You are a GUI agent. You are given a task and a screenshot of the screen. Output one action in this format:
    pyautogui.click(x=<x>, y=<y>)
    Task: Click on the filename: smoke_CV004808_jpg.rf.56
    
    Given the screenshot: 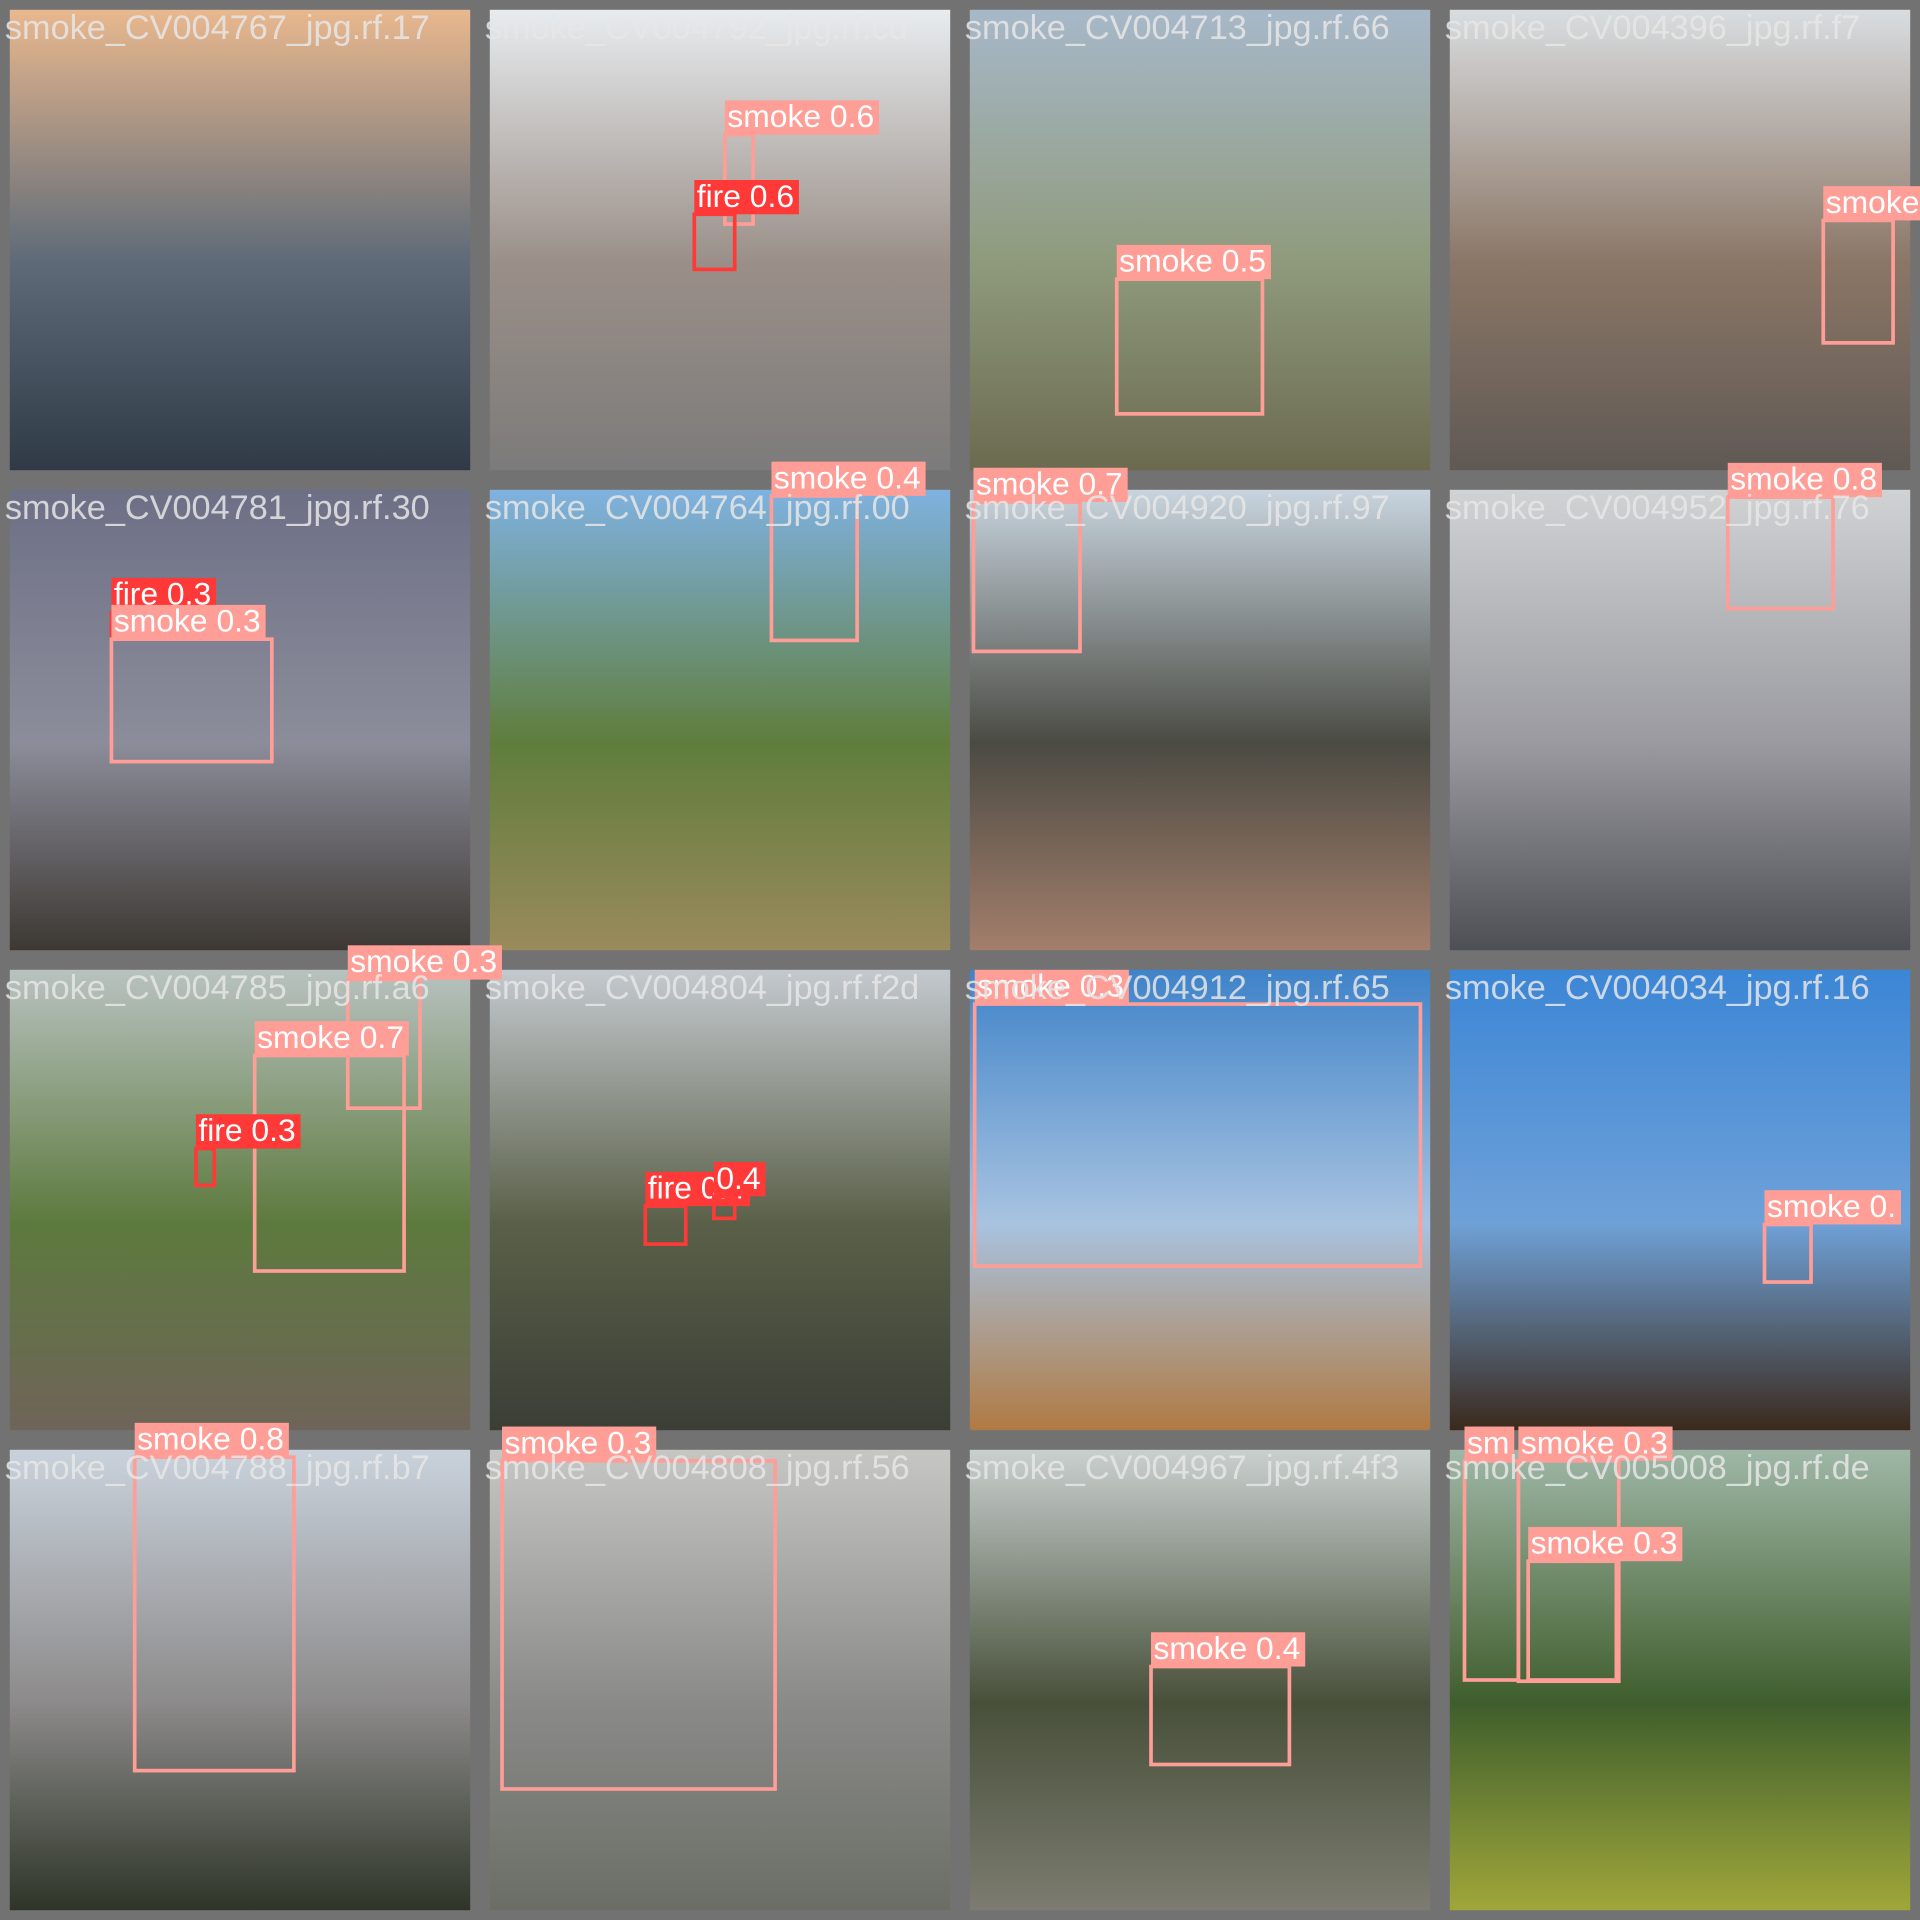 What is the action you would take?
    pyautogui.click(x=697, y=1468)
    